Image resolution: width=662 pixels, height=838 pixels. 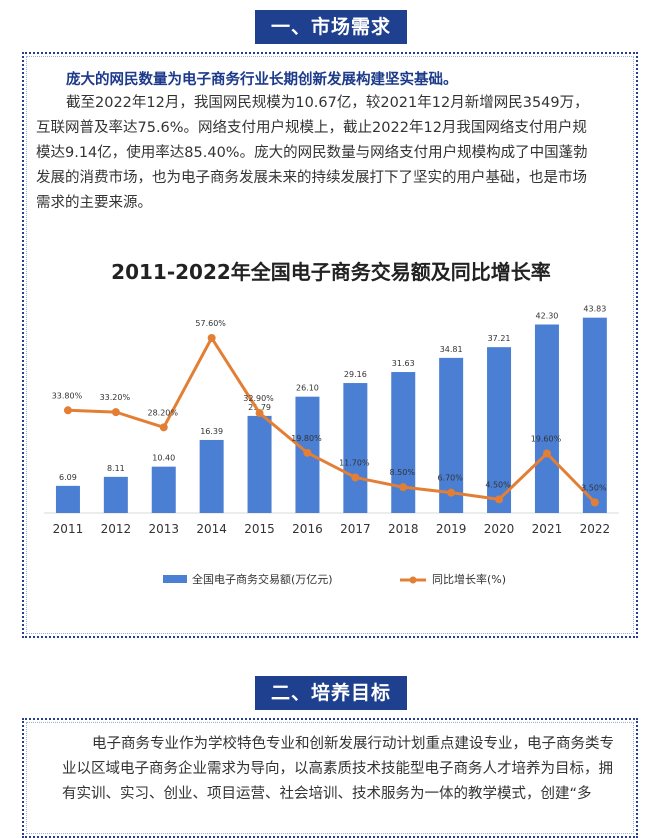 What do you see at coordinates (354, 462) in the screenshot?
I see `growth-rate-label: 11.70%` at bounding box center [354, 462].